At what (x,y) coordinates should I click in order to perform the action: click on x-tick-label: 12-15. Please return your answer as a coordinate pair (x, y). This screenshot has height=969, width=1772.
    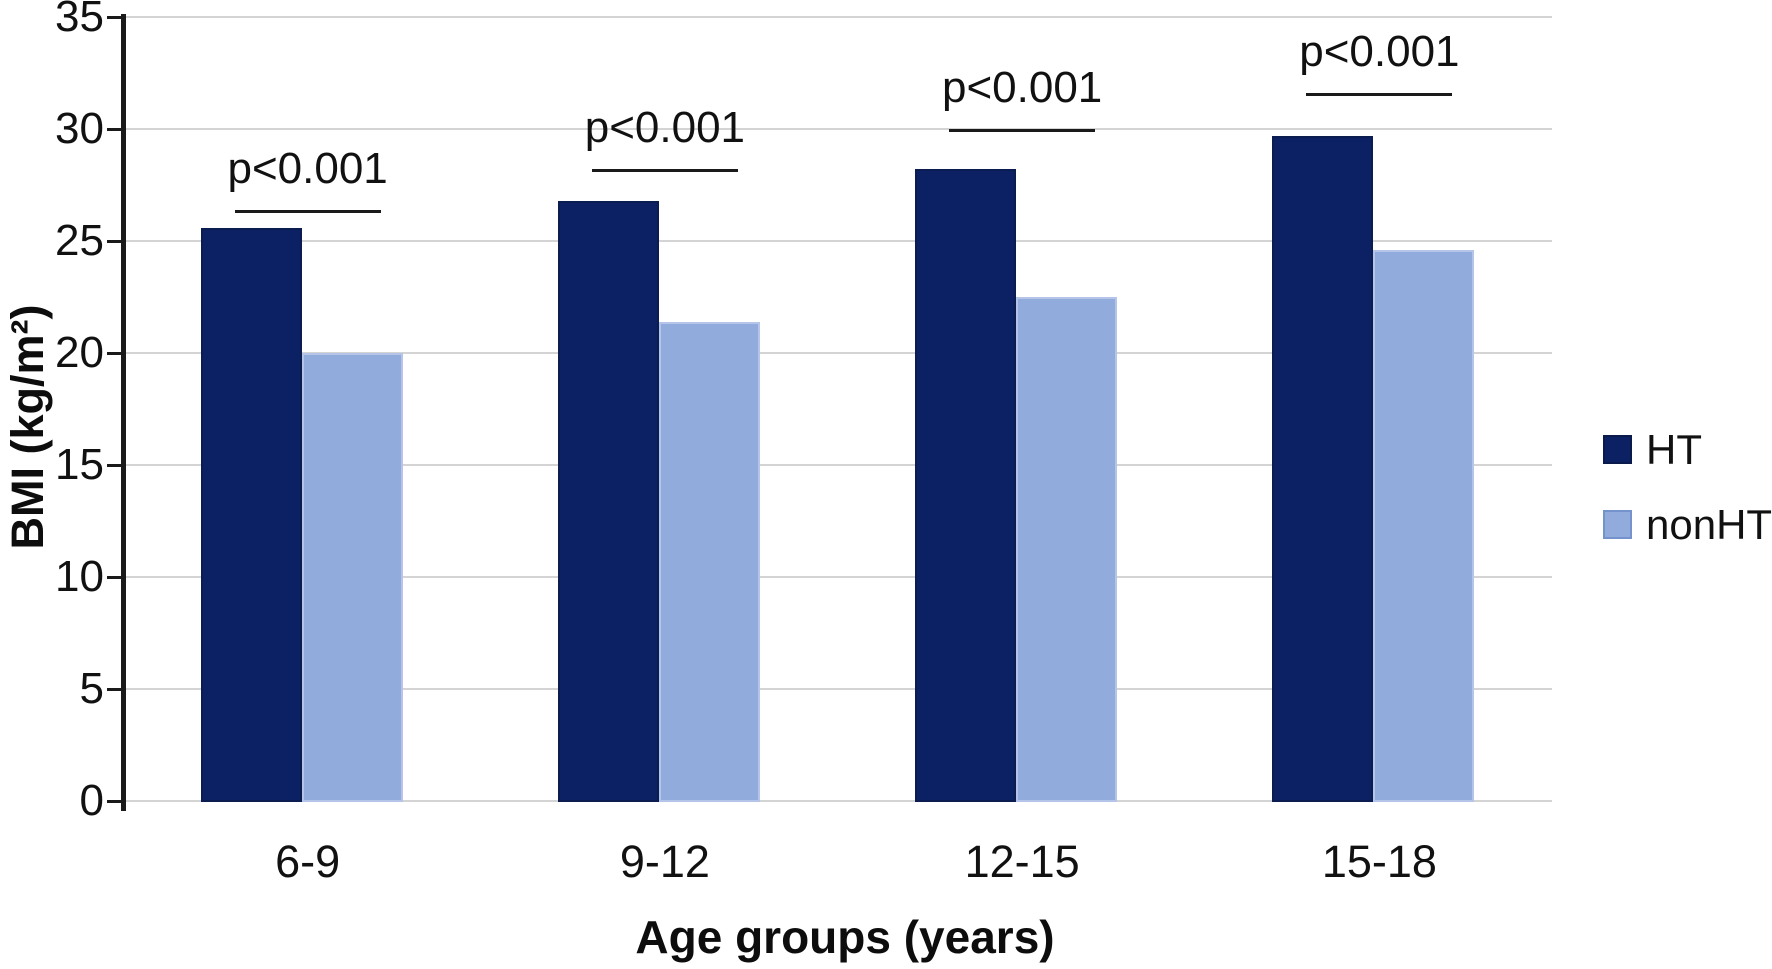
    Looking at the image, I should click on (1022, 861).